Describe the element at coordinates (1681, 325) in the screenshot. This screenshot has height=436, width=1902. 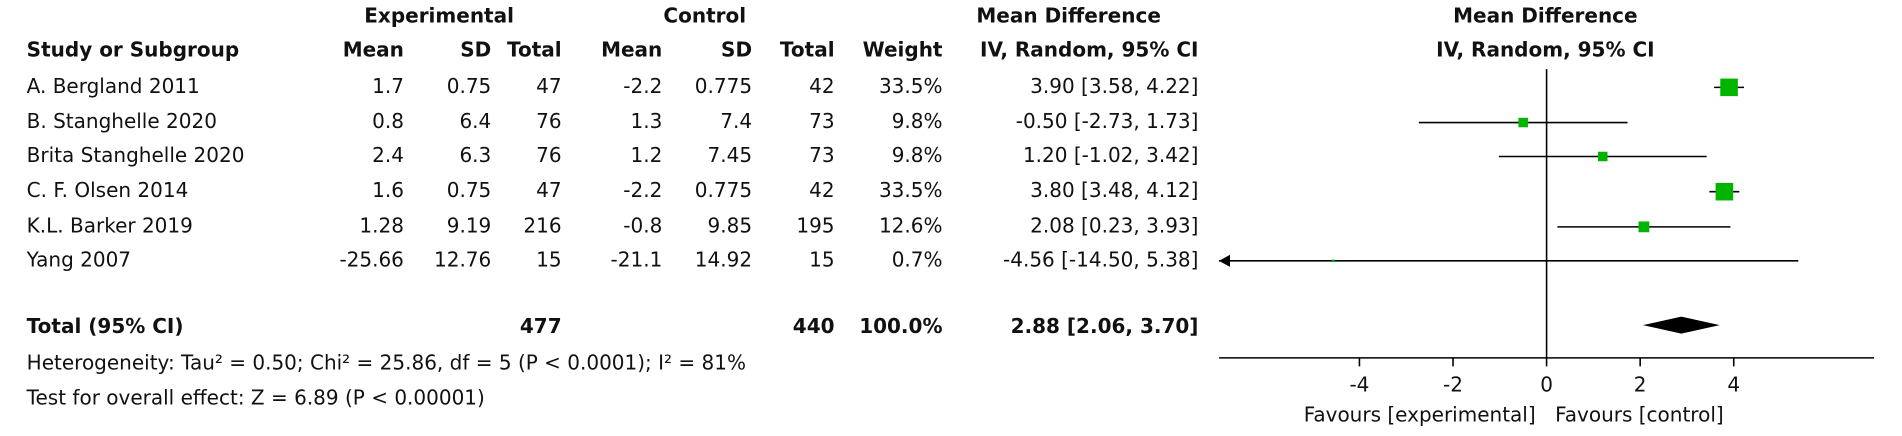
I see `total-diamond` at that location.